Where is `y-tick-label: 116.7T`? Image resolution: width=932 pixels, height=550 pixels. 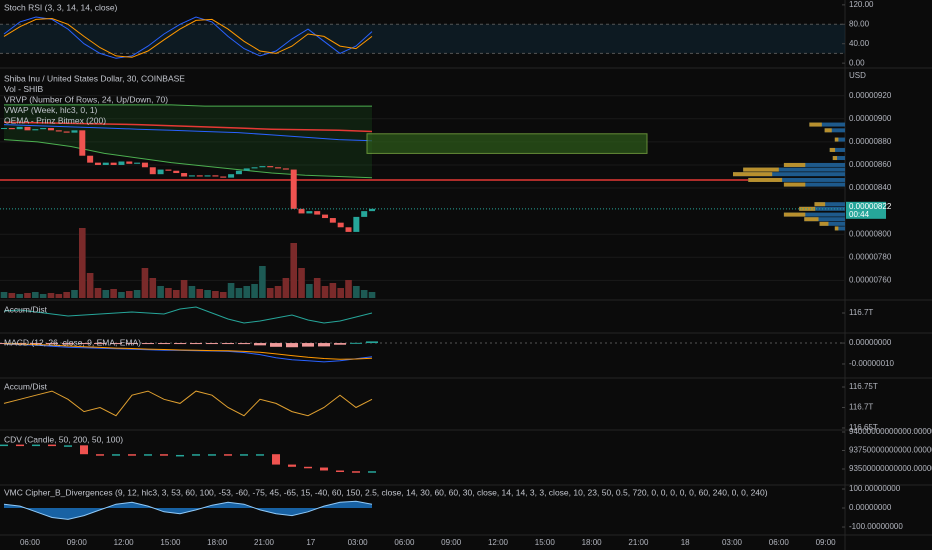 y-tick-label: 116.7T is located at coordinates (861, 312).